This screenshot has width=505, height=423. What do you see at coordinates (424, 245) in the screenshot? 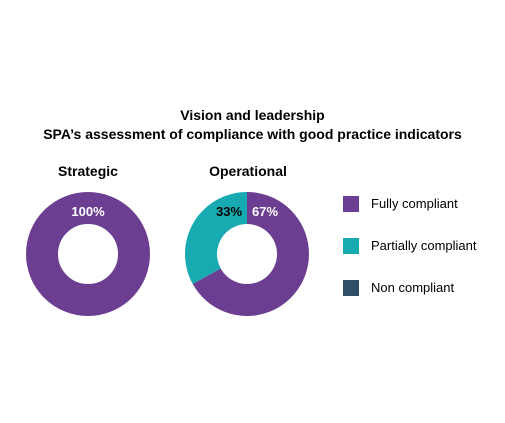
I see `legend-label-partially-compliant: Partially compliant` at bounding box center [424, 245].